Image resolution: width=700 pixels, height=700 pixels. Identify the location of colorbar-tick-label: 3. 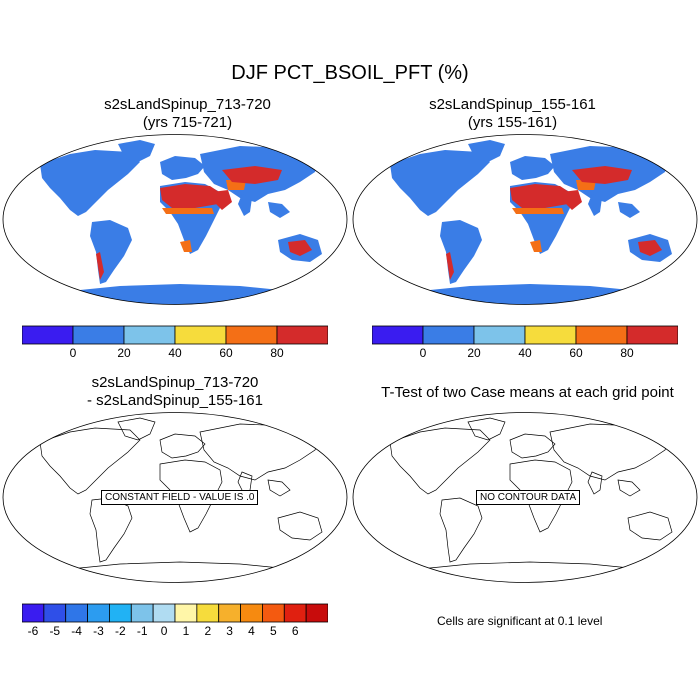
(229, 631).